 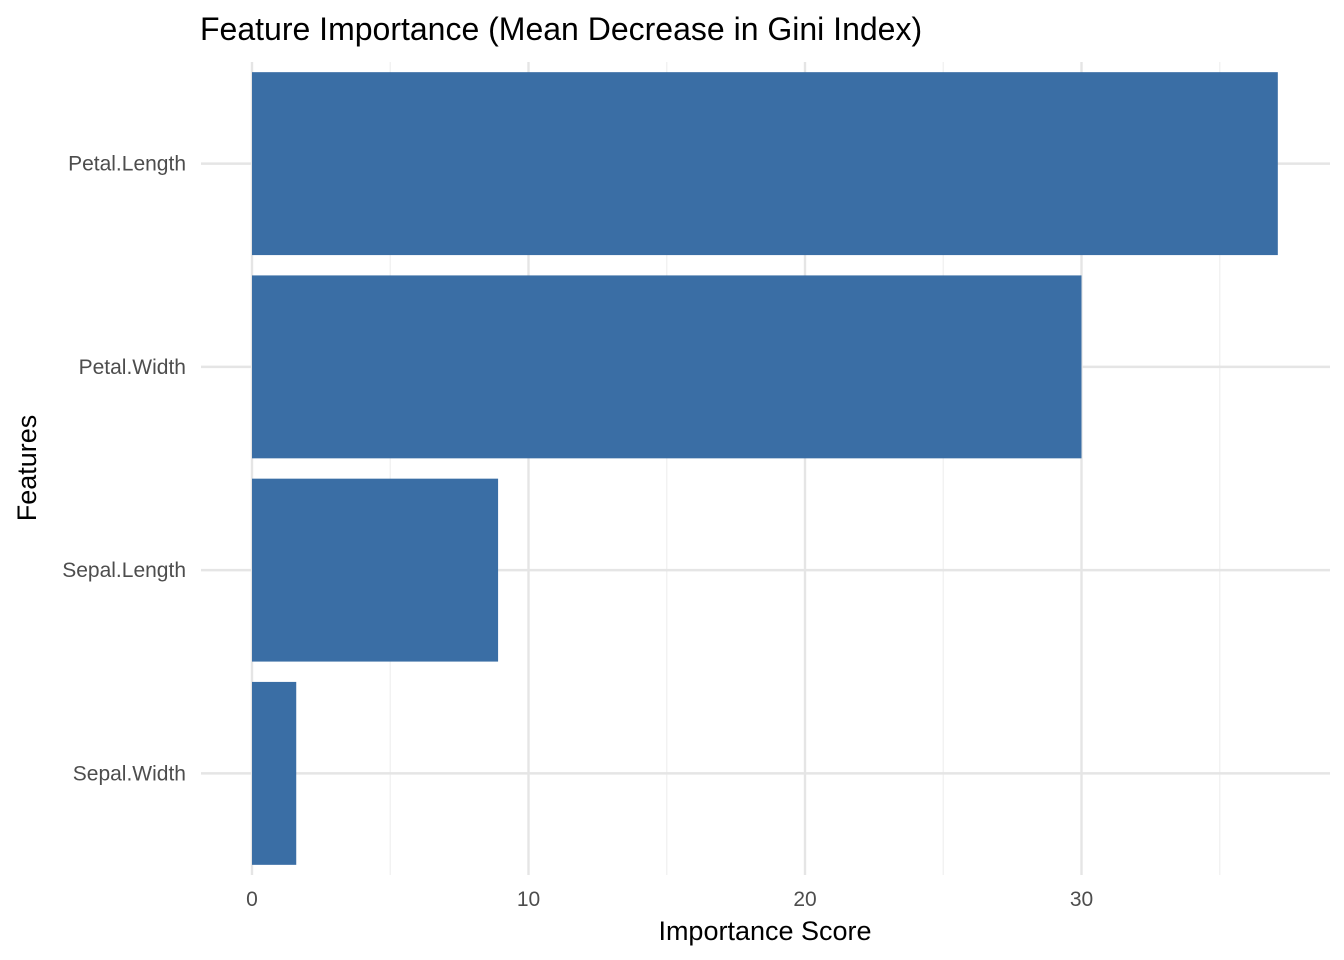 I want to click on x-tick-label: 20, so click(x=804, y=899).